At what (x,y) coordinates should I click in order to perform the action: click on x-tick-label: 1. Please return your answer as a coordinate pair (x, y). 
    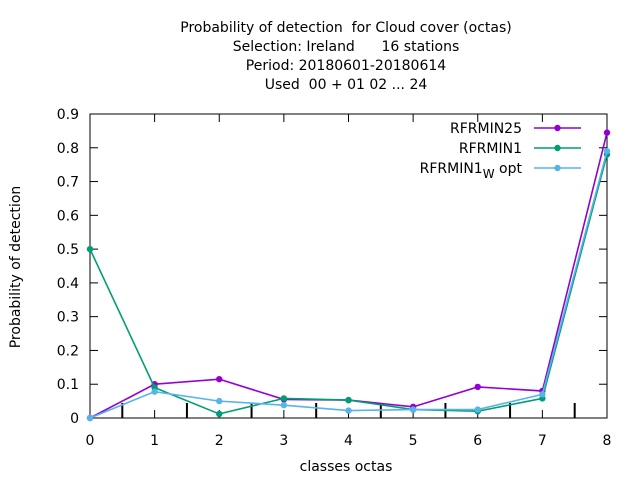
    Looking at the image, I should click on (154, 441).